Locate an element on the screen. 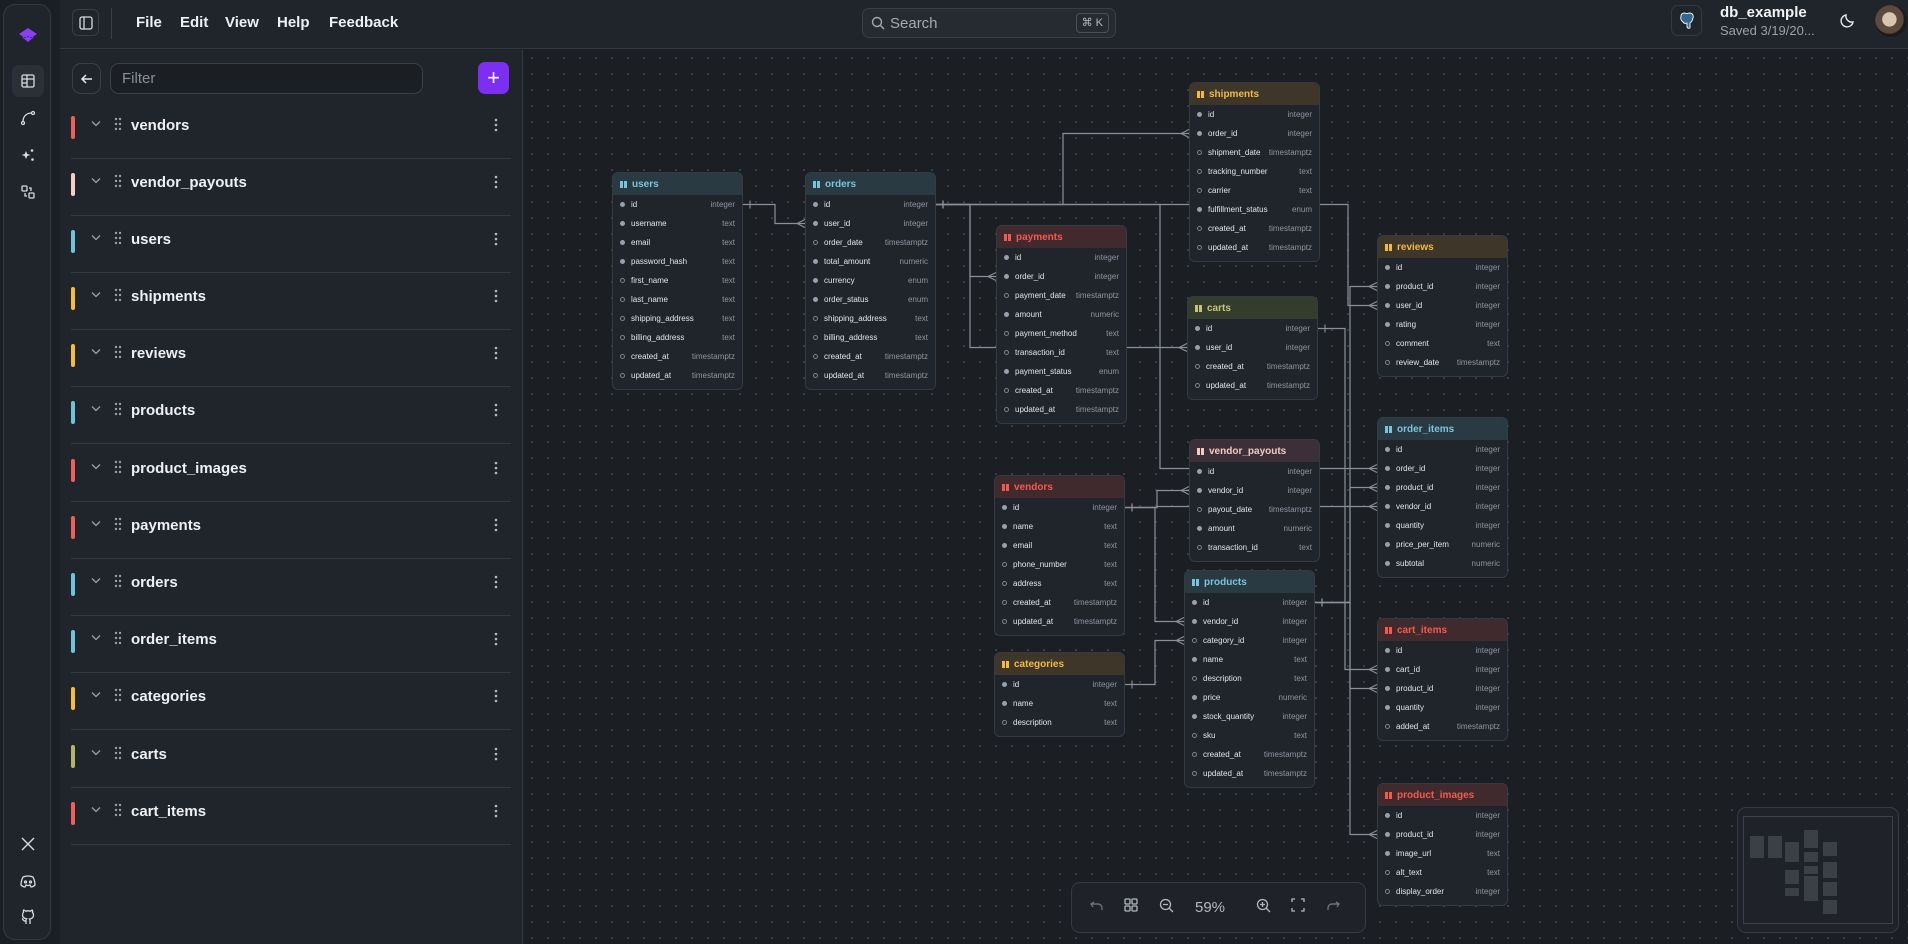 This screenshot has height=944, width=1908. column-row: name text is located at coordinates (1249, 659).